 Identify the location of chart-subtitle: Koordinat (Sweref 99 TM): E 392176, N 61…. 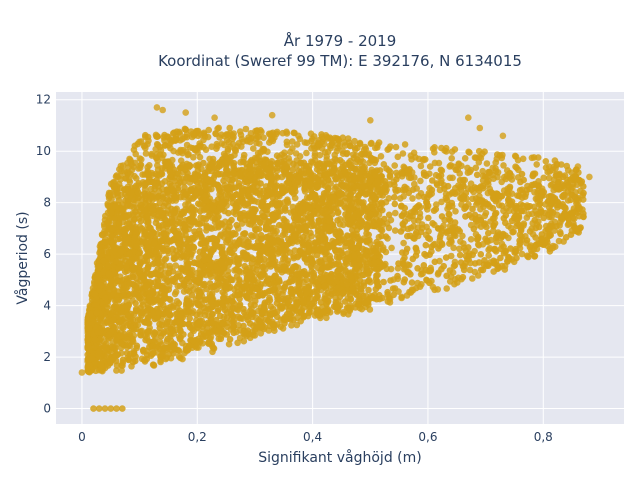
(340, 61).